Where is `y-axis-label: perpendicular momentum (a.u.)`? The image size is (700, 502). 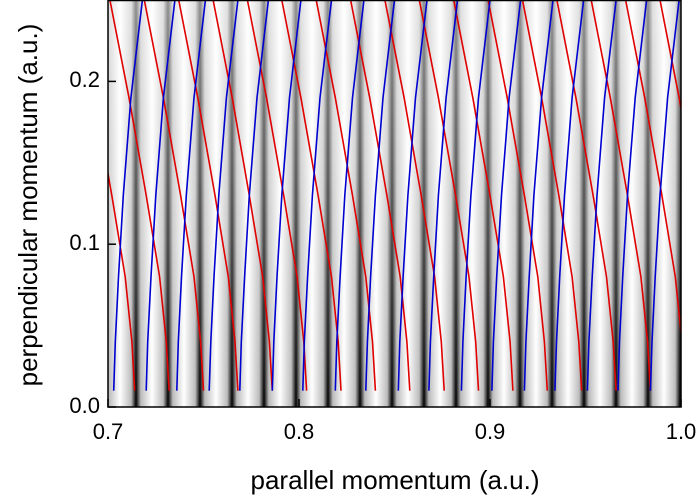
y-axis-label: perpendicular momentum (a.u.) is located at coordinates (28, 205).